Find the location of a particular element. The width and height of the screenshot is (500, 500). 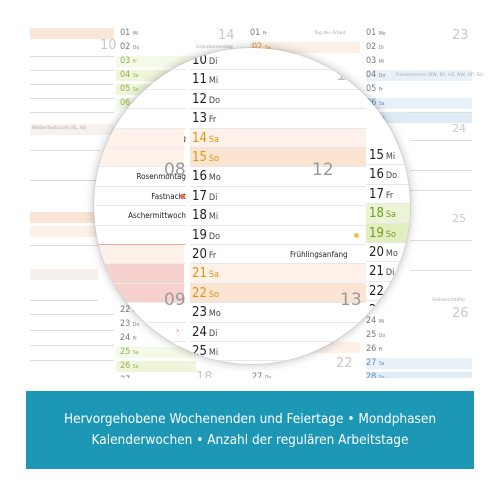

bg-week-number: 26 is located at coordinates (460, 313).